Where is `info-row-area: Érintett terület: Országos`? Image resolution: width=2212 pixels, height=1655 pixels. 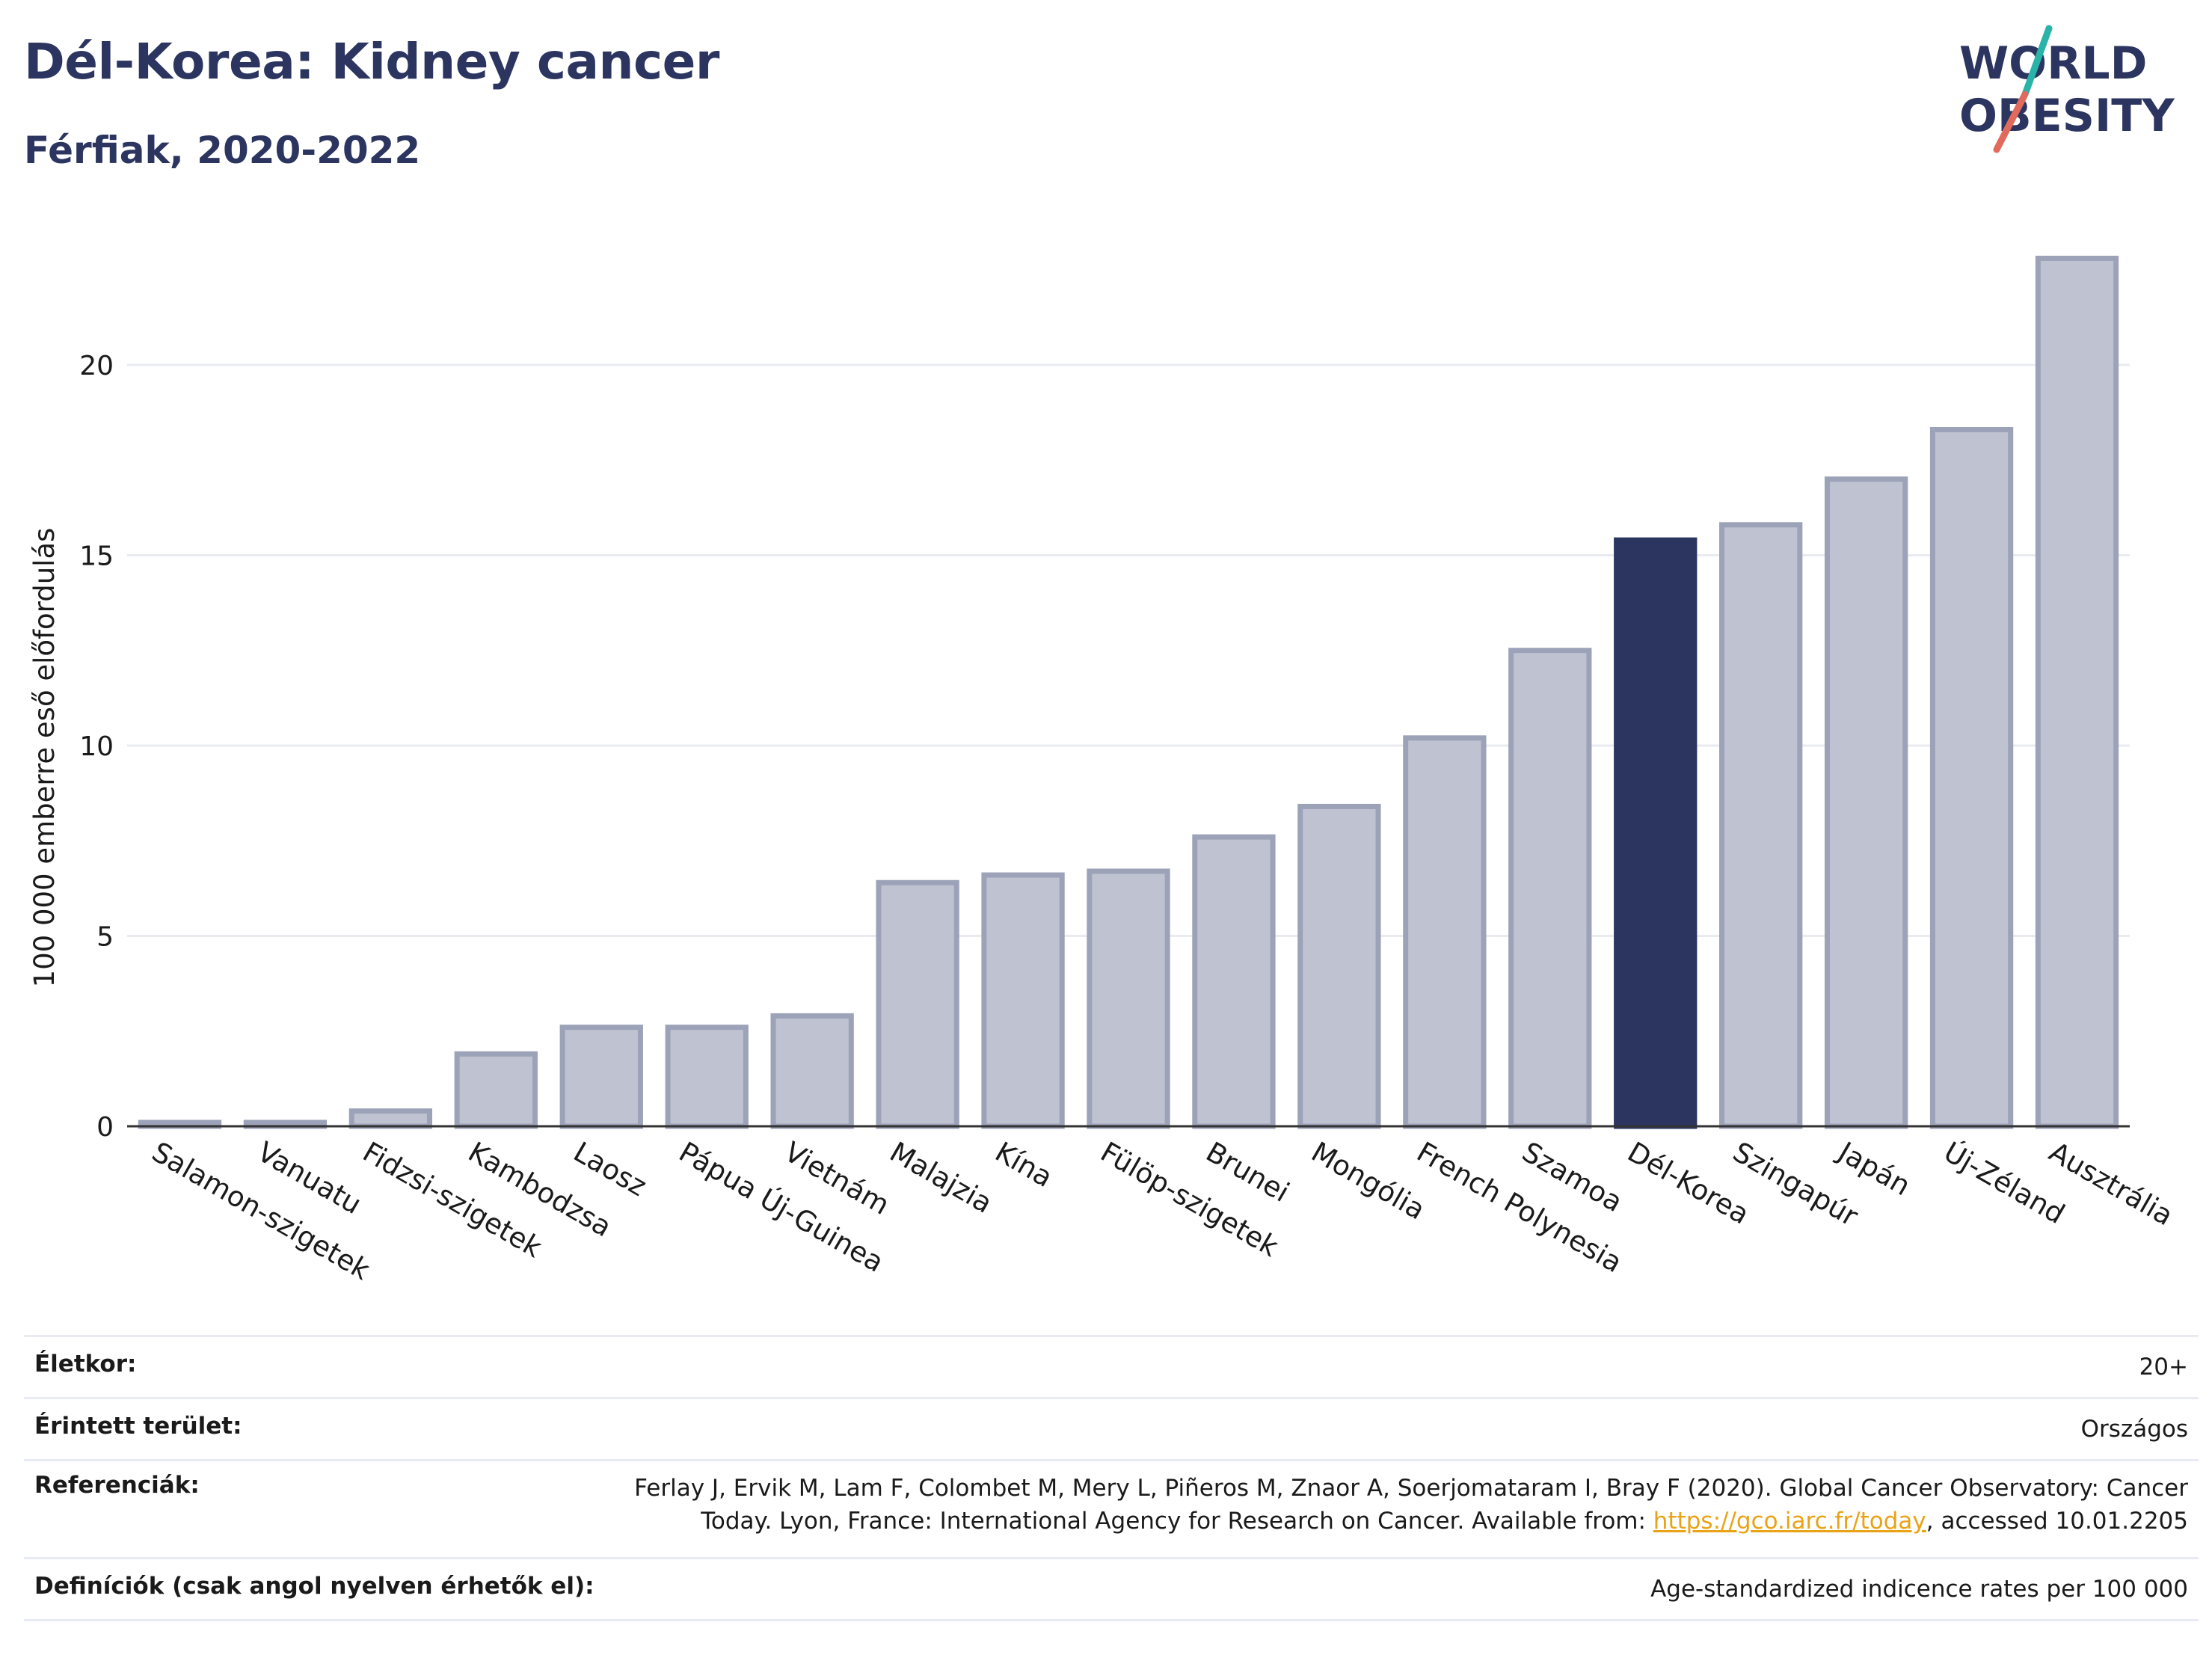
info-row-area: Érintett terület: Országos is located at coordinates (1111, 1428).